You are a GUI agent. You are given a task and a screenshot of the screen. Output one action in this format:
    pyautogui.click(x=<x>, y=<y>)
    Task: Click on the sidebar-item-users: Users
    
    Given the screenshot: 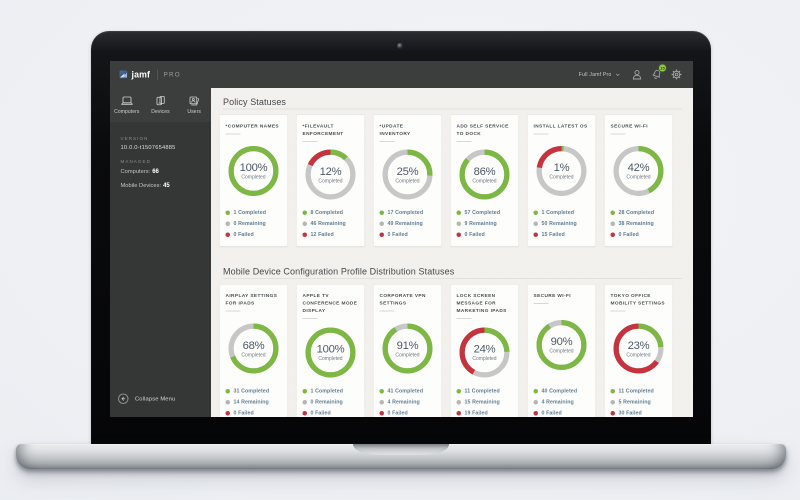 What is the action you would take?
    pyautogui.click(x=194, y=105)
    